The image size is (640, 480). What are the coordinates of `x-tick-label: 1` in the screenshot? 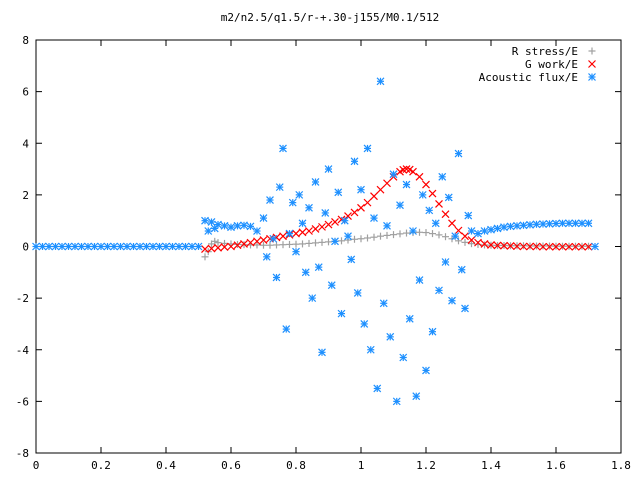 It's located at (361, 465).